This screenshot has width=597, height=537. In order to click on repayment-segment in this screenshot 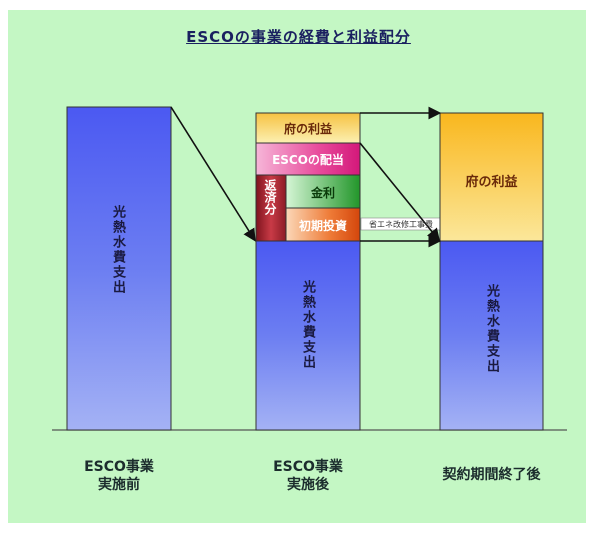, I will do `click(271, 208)`.